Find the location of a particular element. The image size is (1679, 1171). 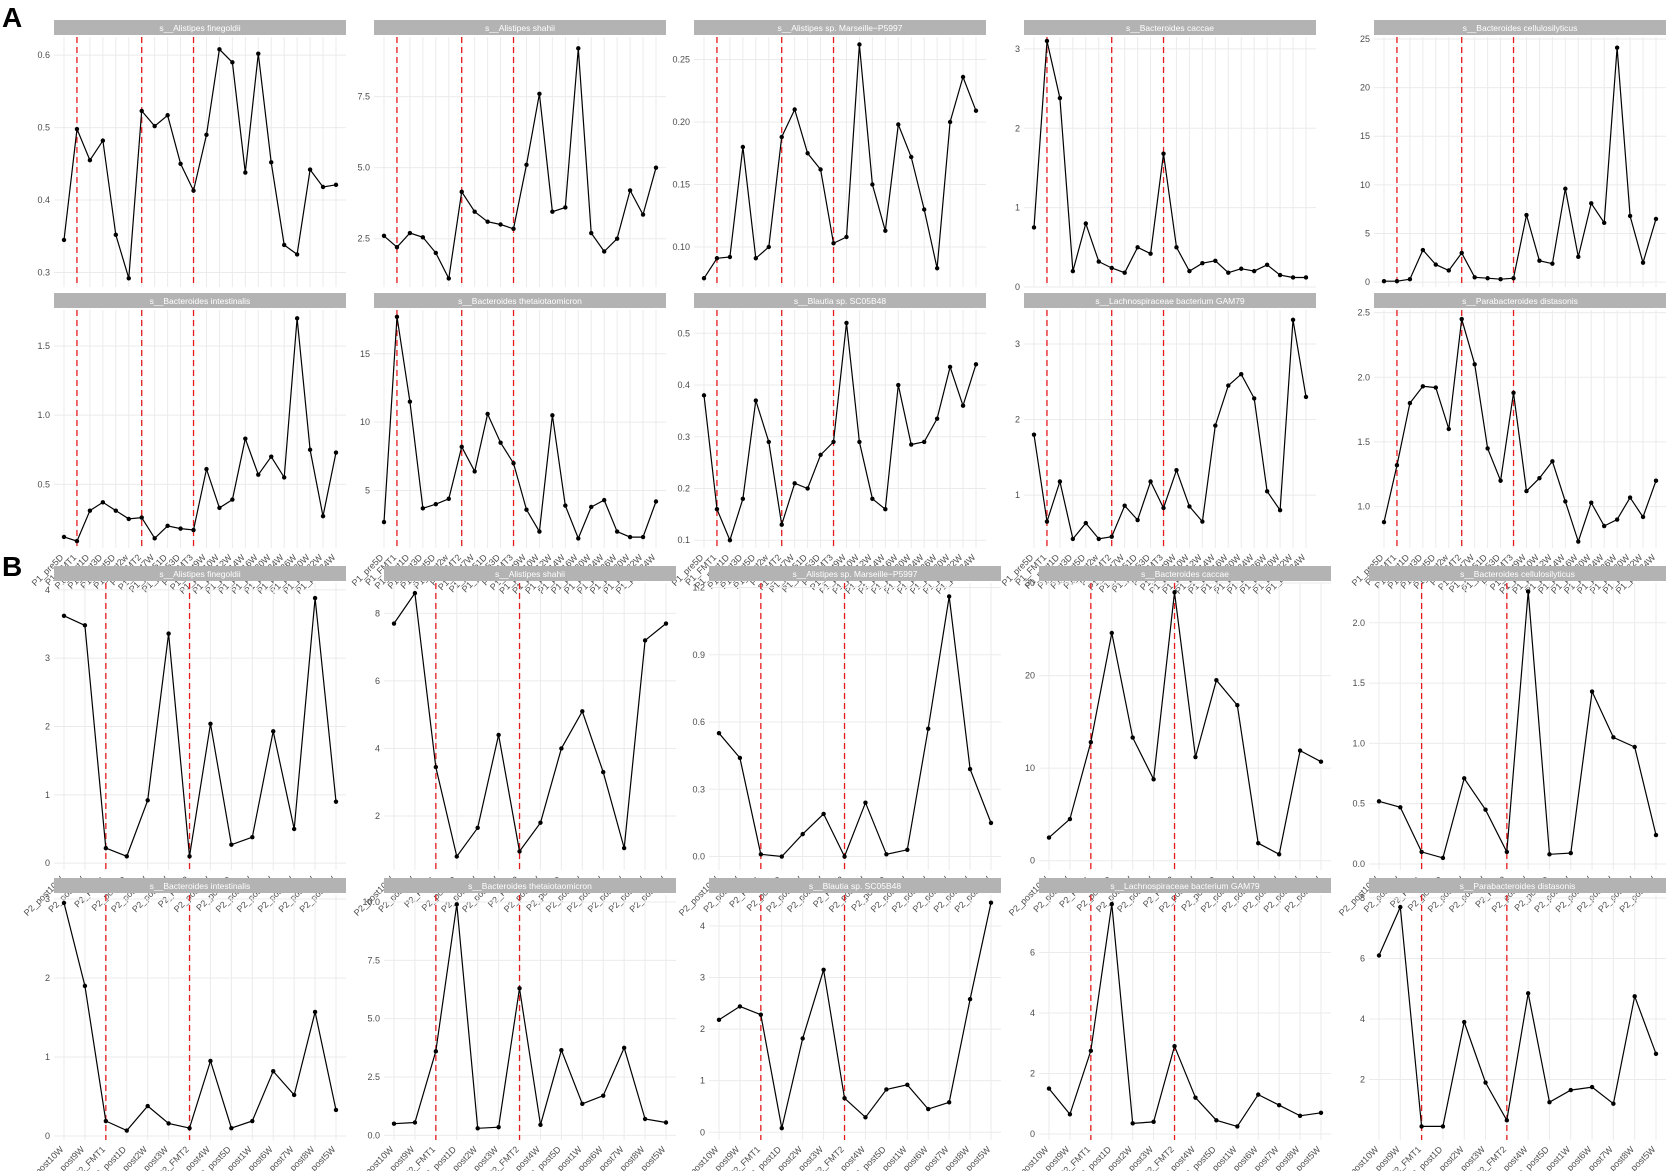

y-tick-label: 2 is located at coordinates (47, 727).